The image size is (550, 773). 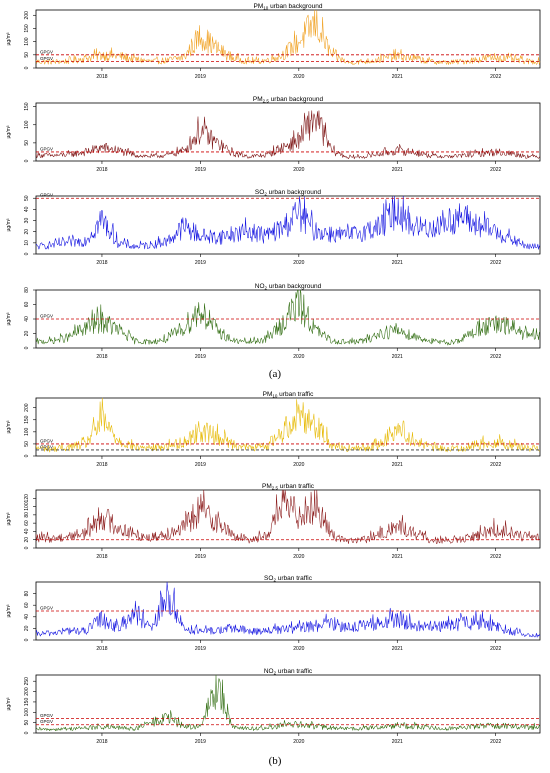 I want to click on chart-title-subscript: 10, so click(x=266, y=8).